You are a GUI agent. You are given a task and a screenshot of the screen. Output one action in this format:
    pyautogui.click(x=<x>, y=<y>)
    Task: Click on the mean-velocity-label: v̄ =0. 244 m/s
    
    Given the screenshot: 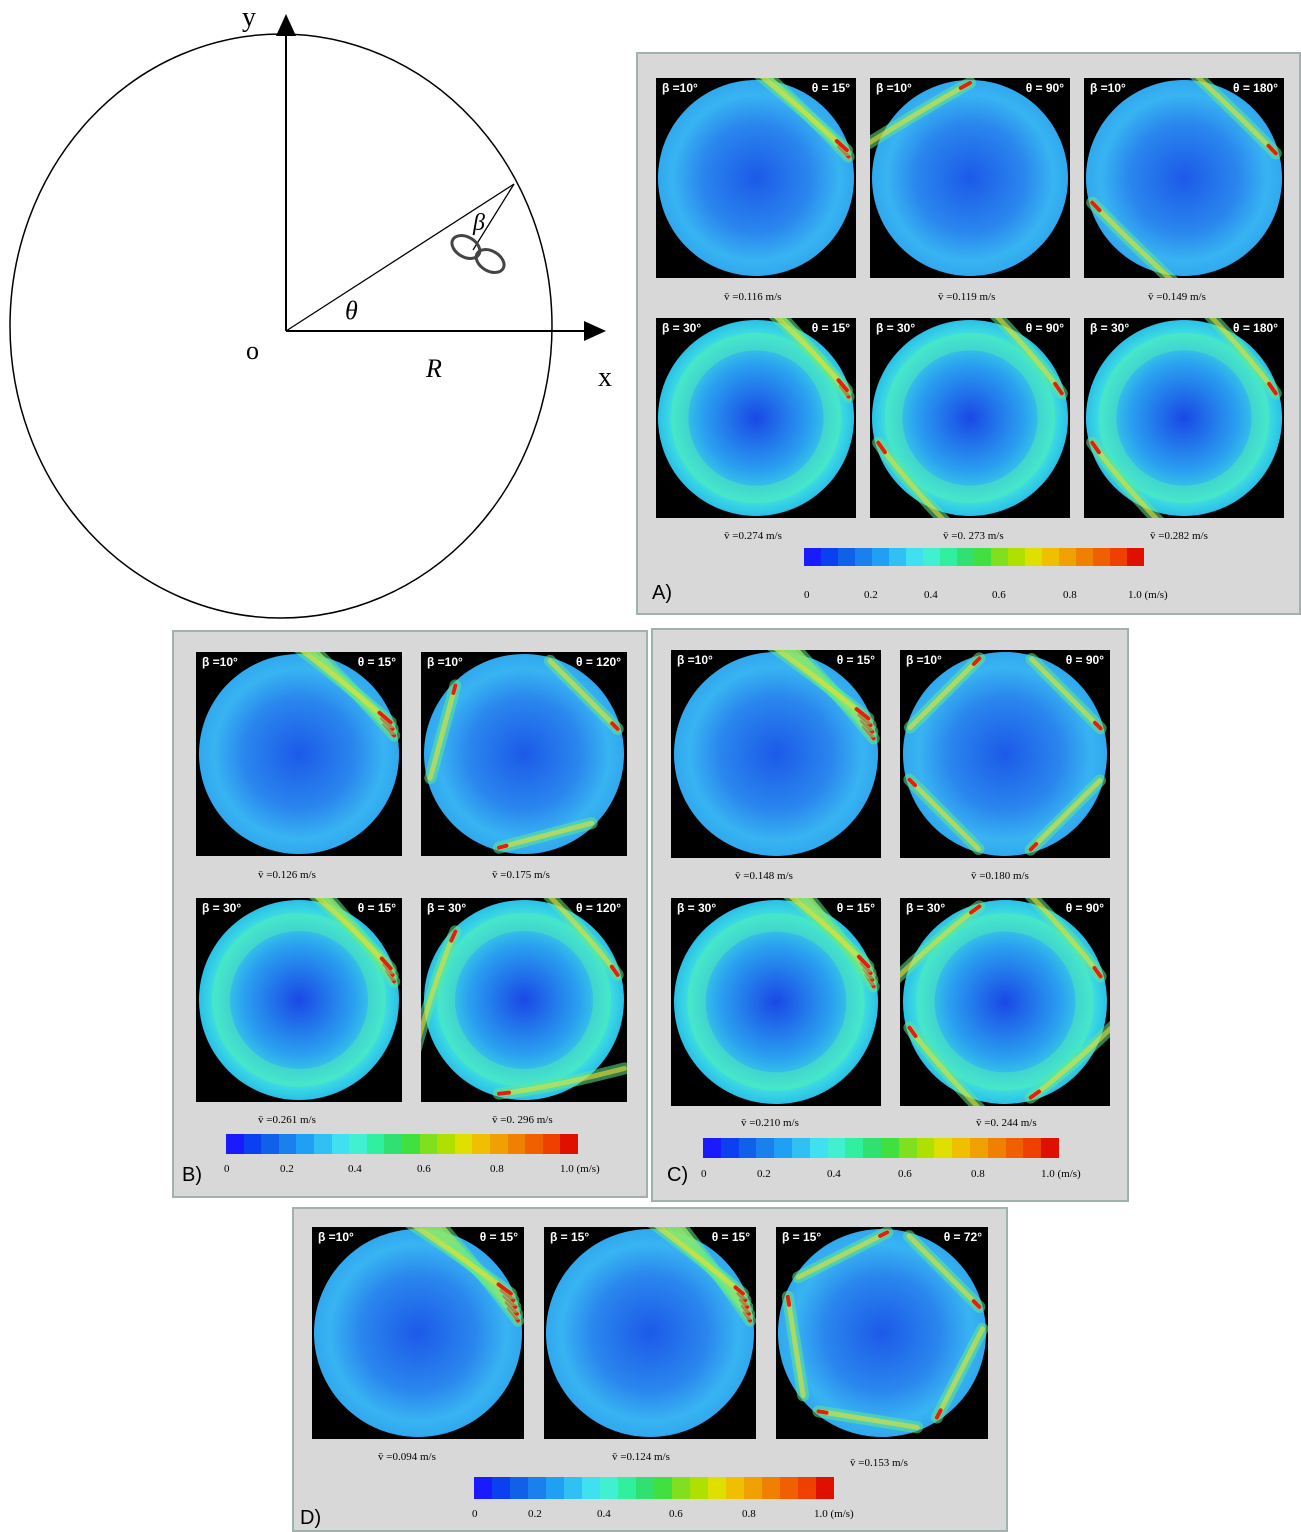 What is the action you would take?
    pyautogui.click(x=1006, y=1123)
    